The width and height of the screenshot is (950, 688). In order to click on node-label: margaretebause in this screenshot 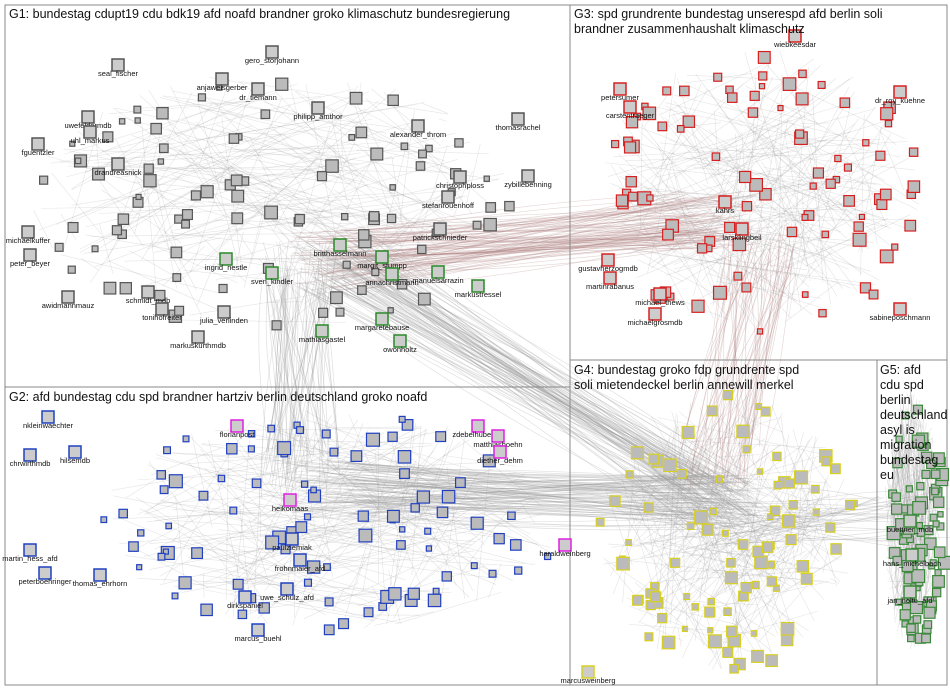, I will do `click(382, 327)`.